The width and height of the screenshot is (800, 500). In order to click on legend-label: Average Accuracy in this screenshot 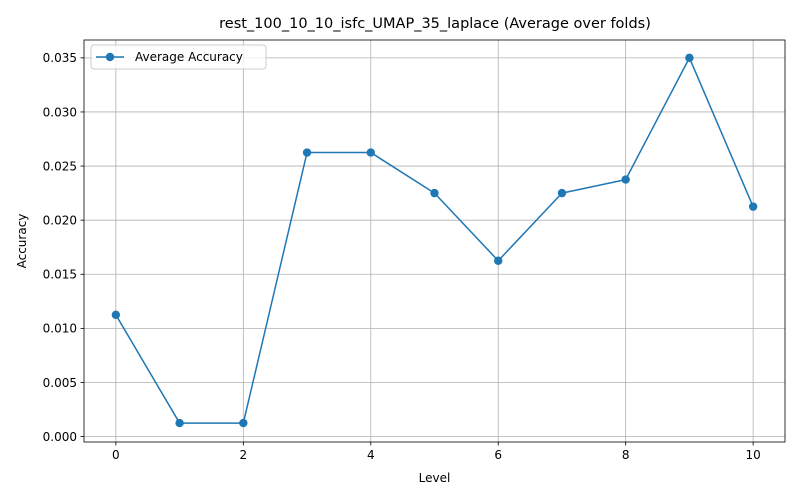, I will do `click(189, 57)`.